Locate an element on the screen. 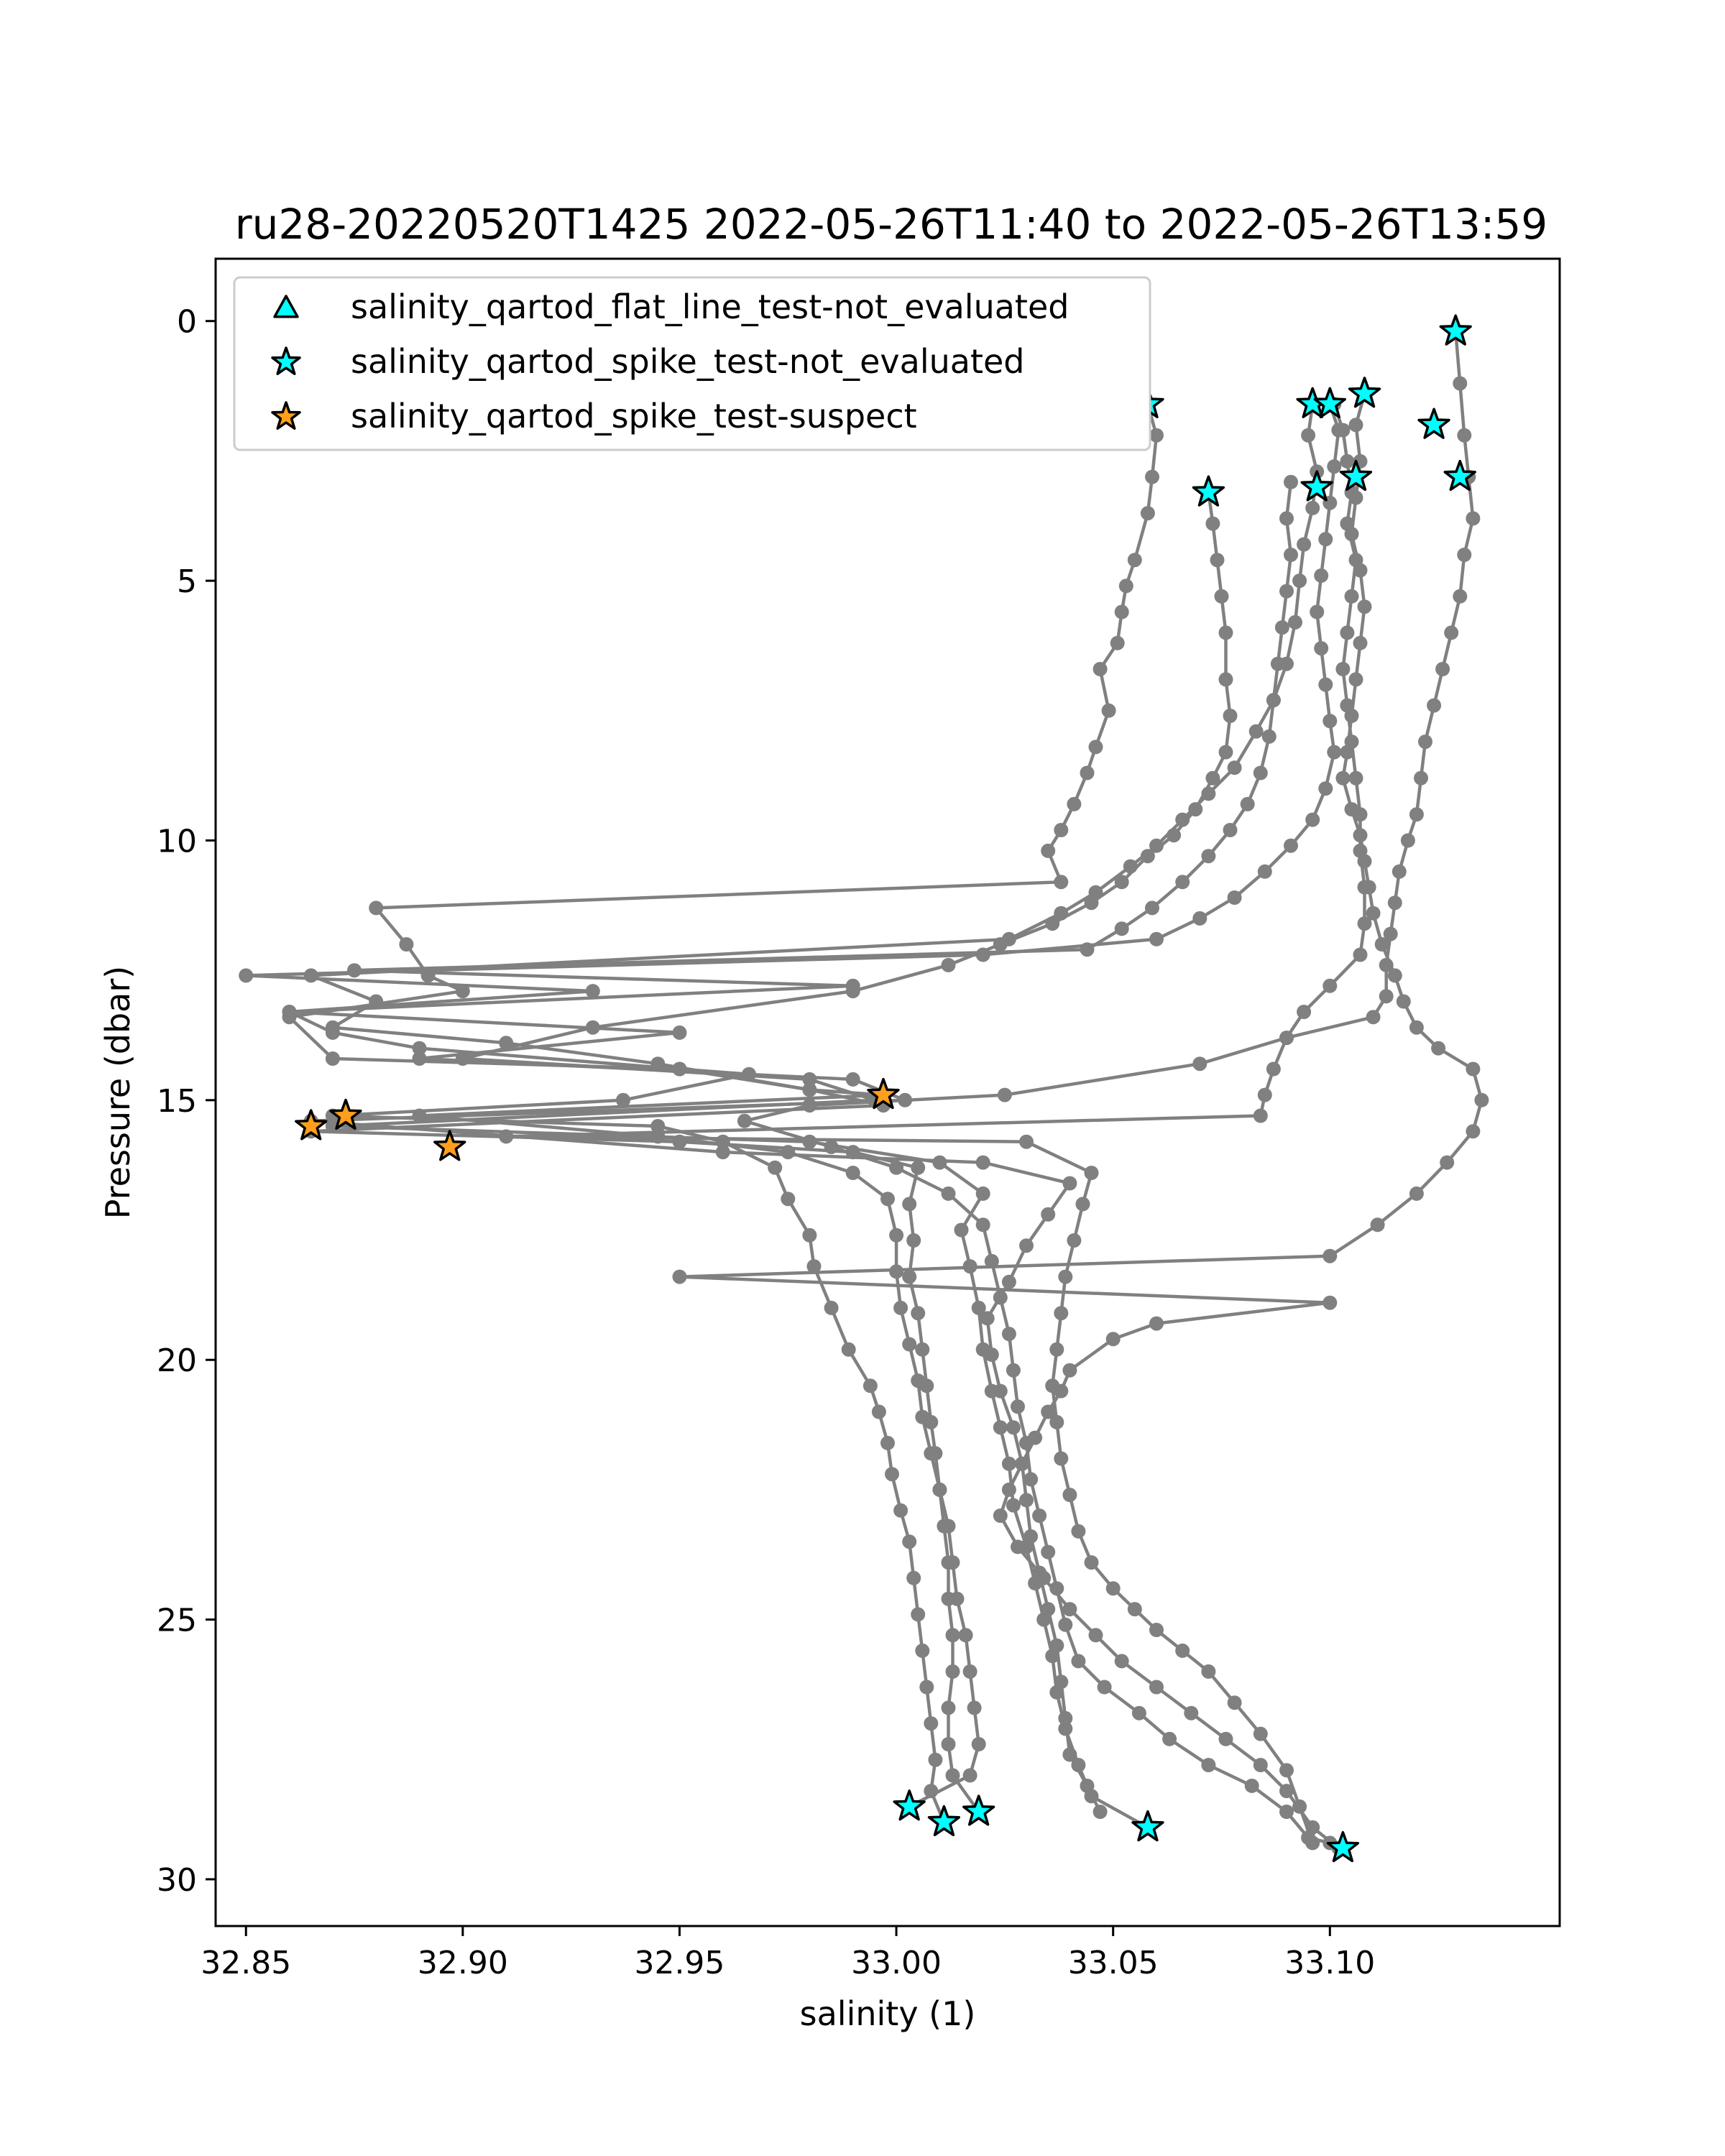 The height and width of the screenshot is (2156, 1725). y-tick-label: 5 is located at coordinates (187, 581).